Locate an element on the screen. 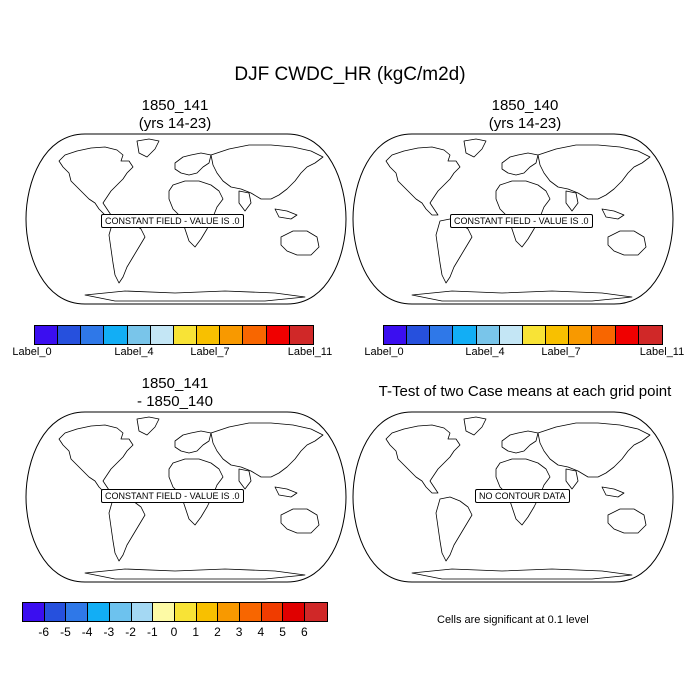 This screenshot has width=700, height=700. panel-3-map is located at coordinates (186, 497).